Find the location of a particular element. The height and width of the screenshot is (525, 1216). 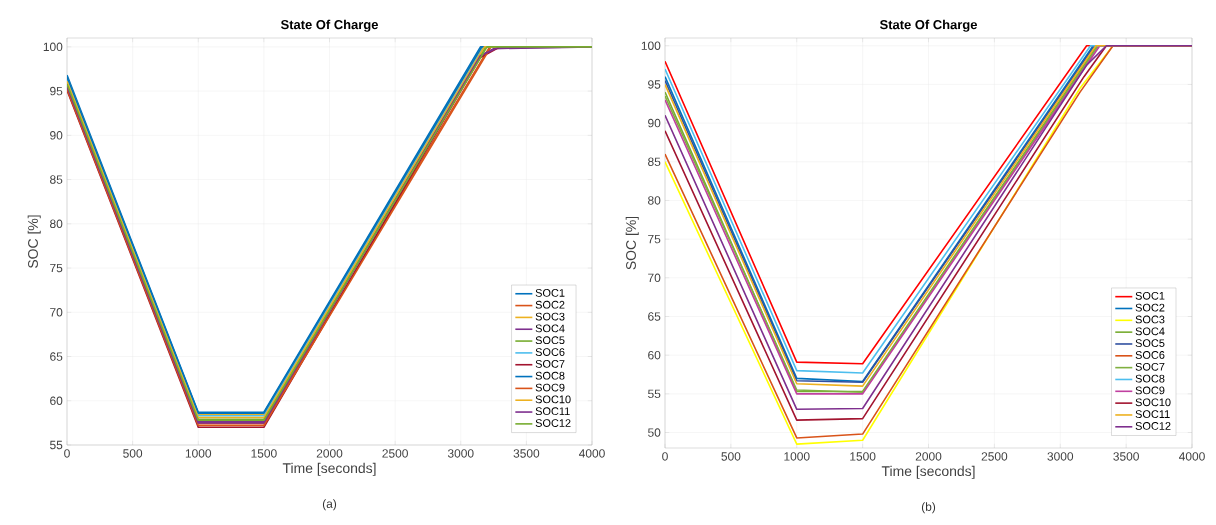

y-tick-label: 50 is located at coordinates (654, 432).